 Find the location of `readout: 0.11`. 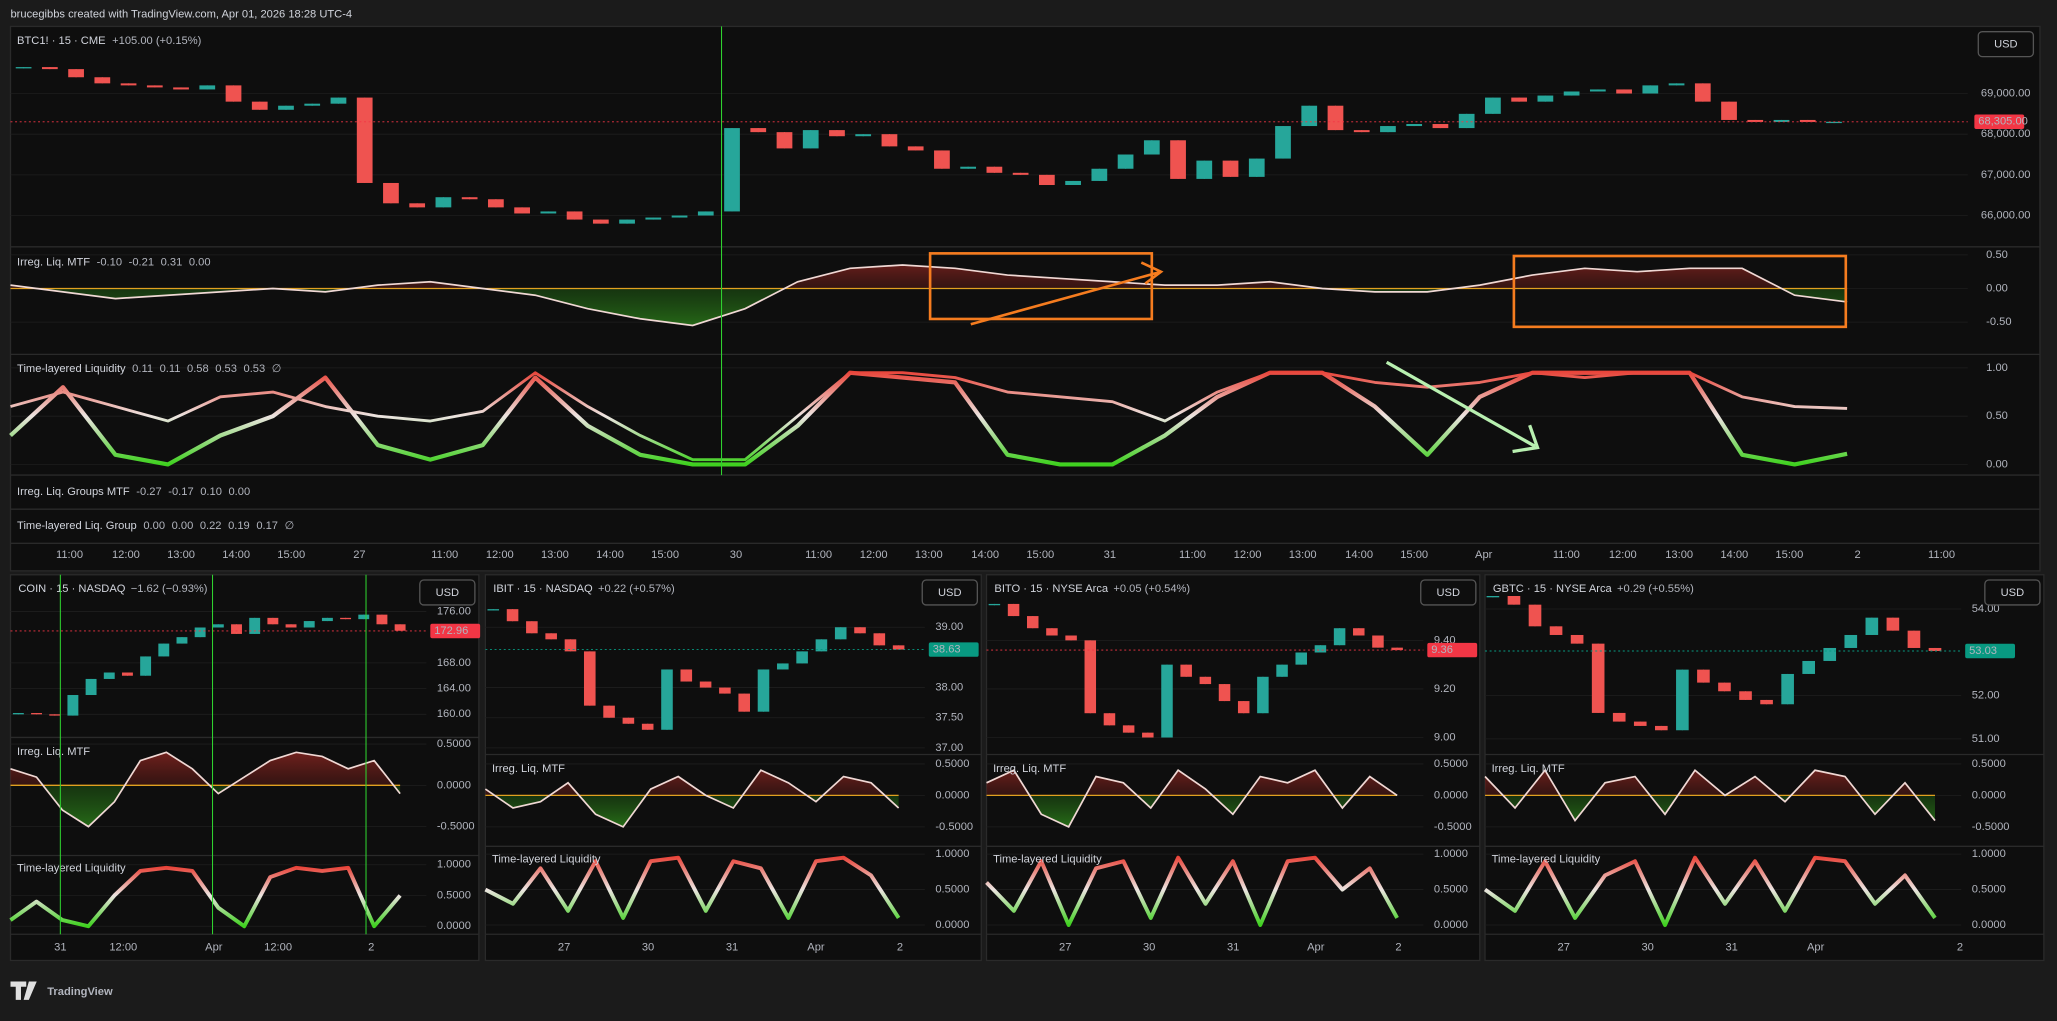

readout: 0.11 is located at coordinates (170, 369).